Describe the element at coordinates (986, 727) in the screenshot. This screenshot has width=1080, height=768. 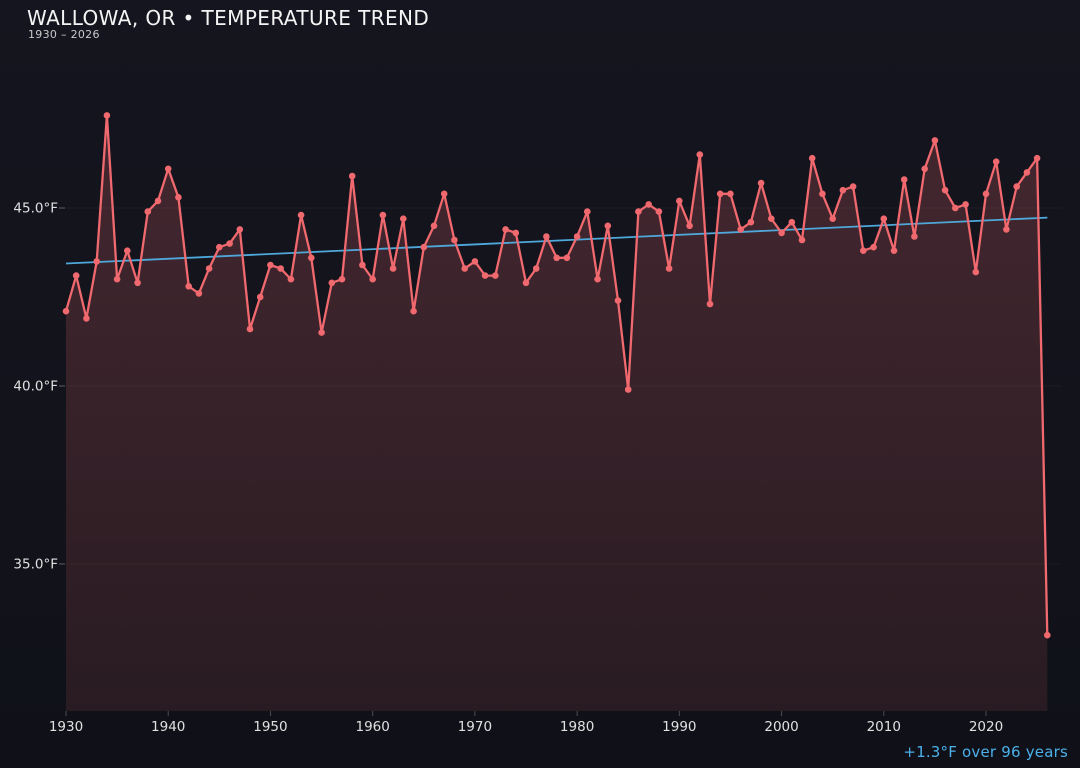
I see `x-tick-label: 2020` at that location.